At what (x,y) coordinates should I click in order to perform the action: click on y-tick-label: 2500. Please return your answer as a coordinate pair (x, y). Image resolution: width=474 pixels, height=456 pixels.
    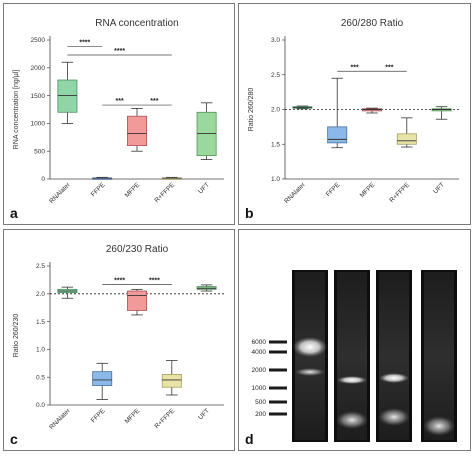
    Looking at the image, I should click on (38, 40).